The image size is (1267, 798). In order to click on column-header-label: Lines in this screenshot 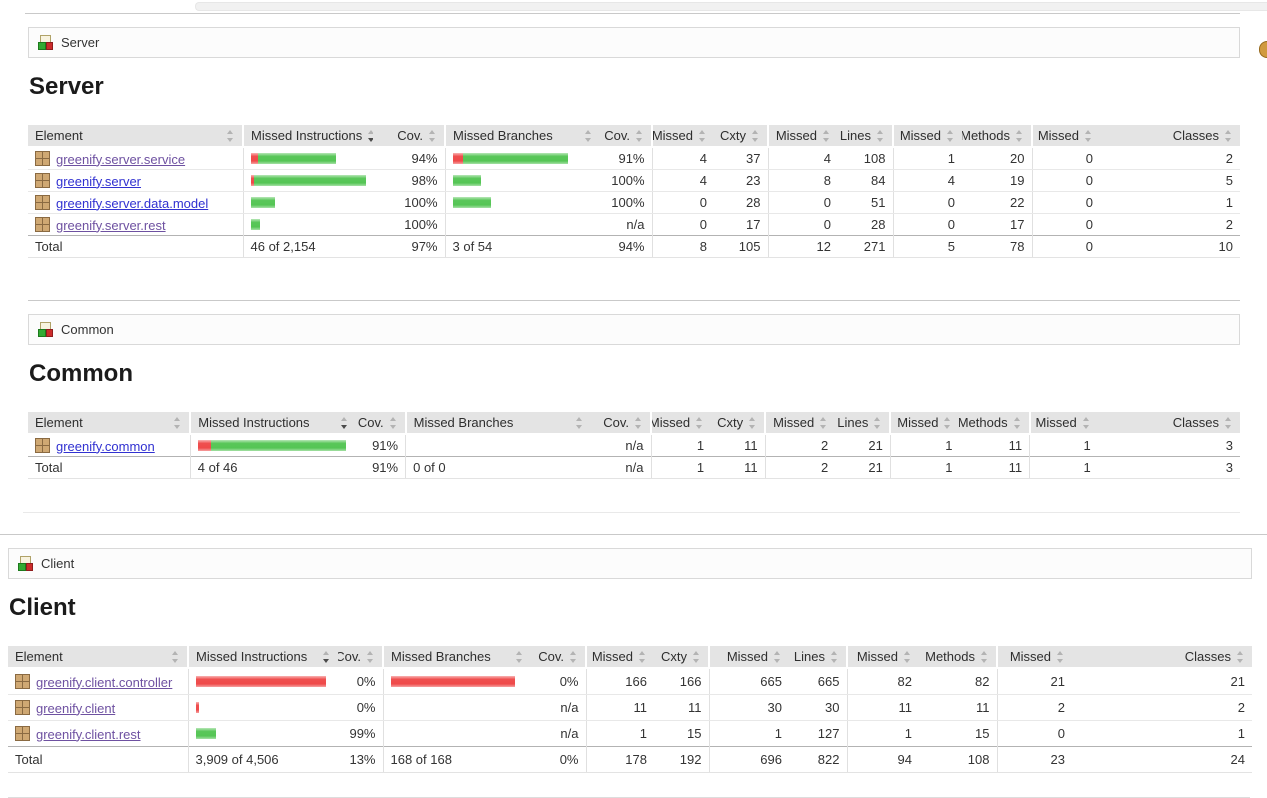, I will do `click(853, 422)`.